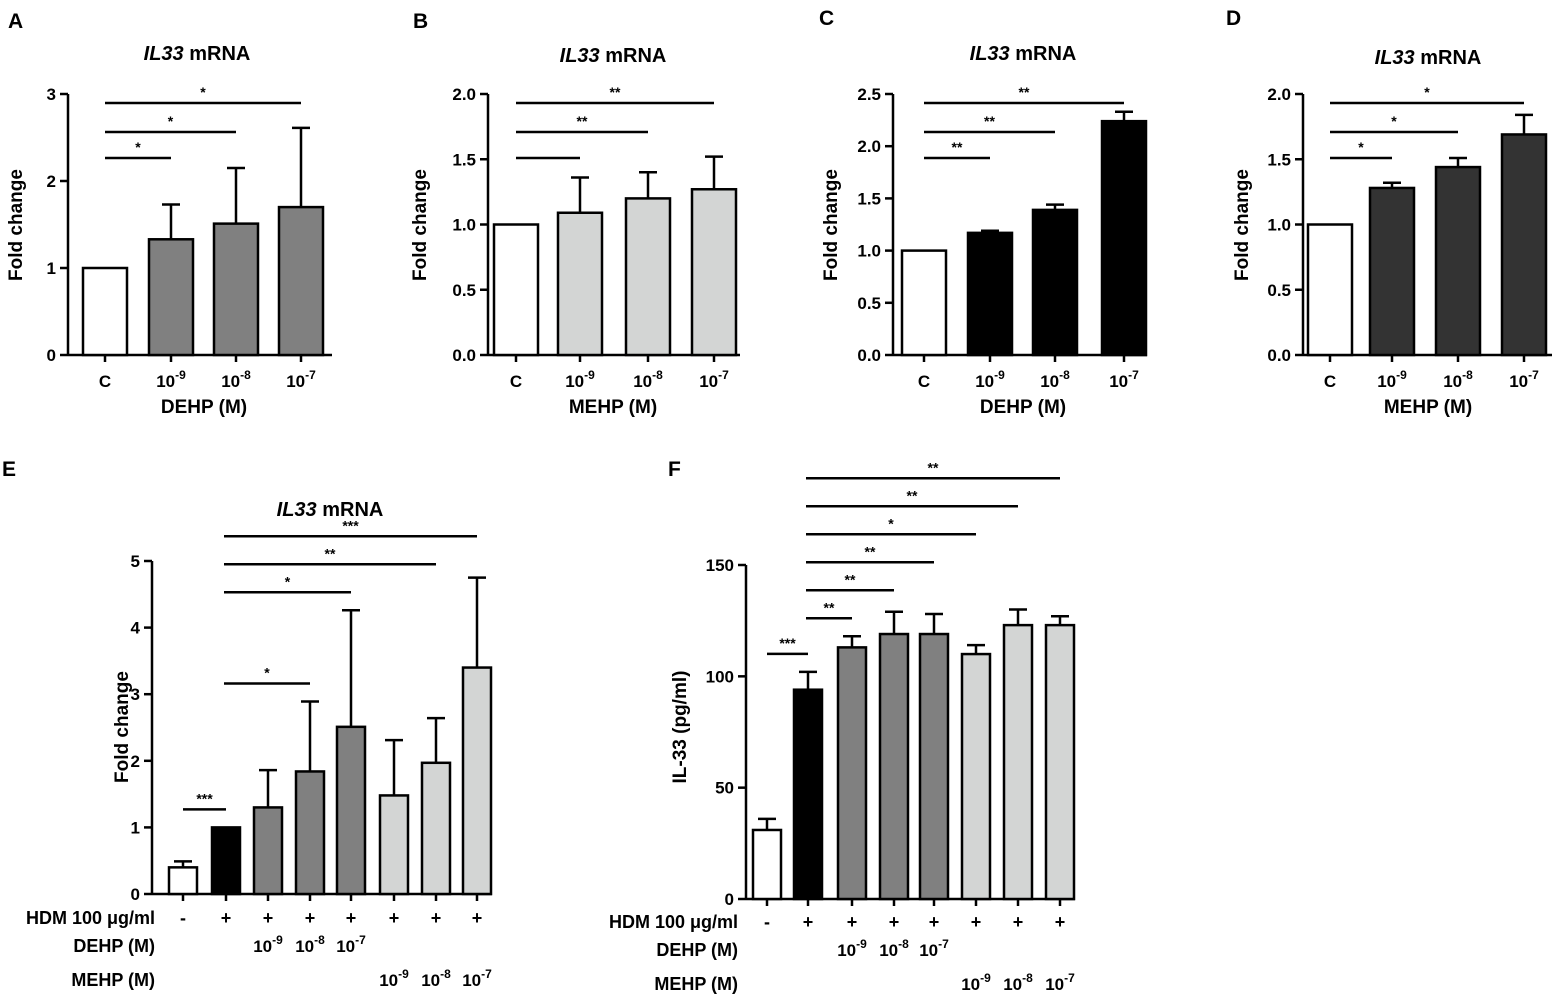 The height and width of the screenshot is (1001, 1560). Describe the element at coordinates (613, 407) in the screenshot. I see `x-axis-label: MEHP (M)` at that location.